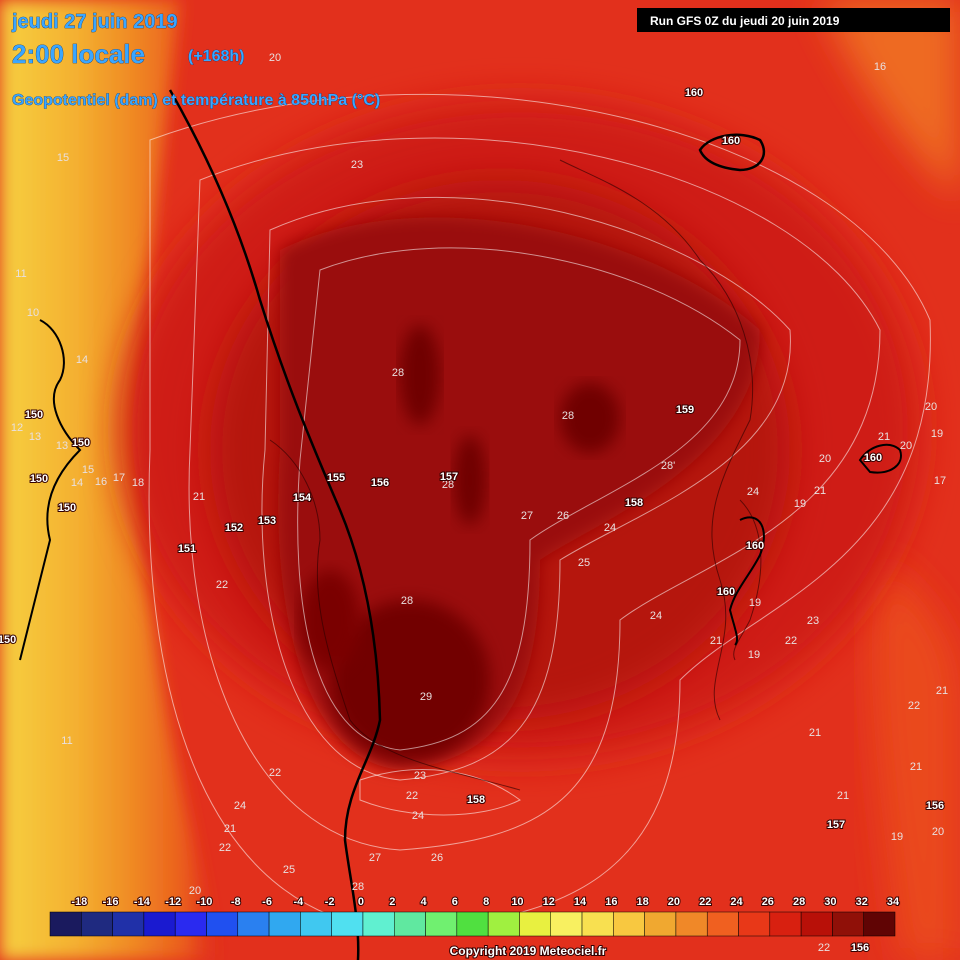 This screenshot has height=960, width=960. I want to click on geopotential-label: 157, so click(836, 825).